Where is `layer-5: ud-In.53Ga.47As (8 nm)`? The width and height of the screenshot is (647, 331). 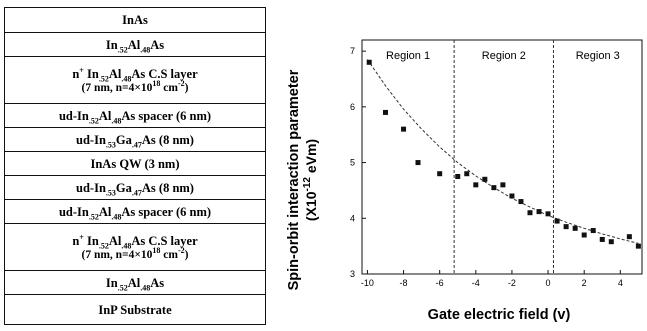 layer-5: ud-In.53Ga.47As (8 nm) is located at coordinates (135, 139).